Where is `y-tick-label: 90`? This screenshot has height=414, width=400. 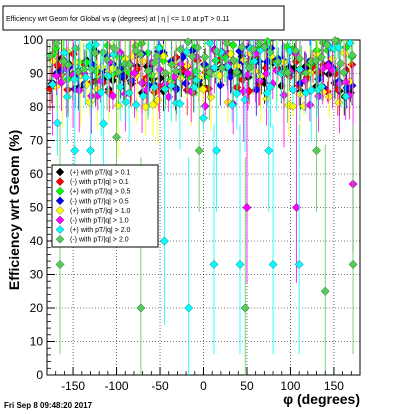 y-tick-label: 90 is located at coordinates (37, 74).